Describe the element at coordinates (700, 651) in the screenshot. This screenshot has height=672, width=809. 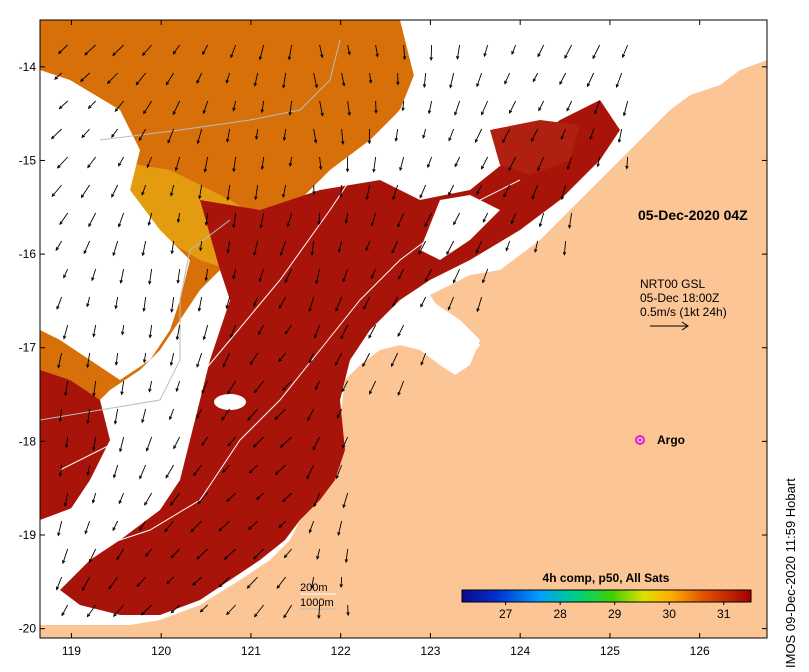
I see `x-tick-label: 126` at that location.